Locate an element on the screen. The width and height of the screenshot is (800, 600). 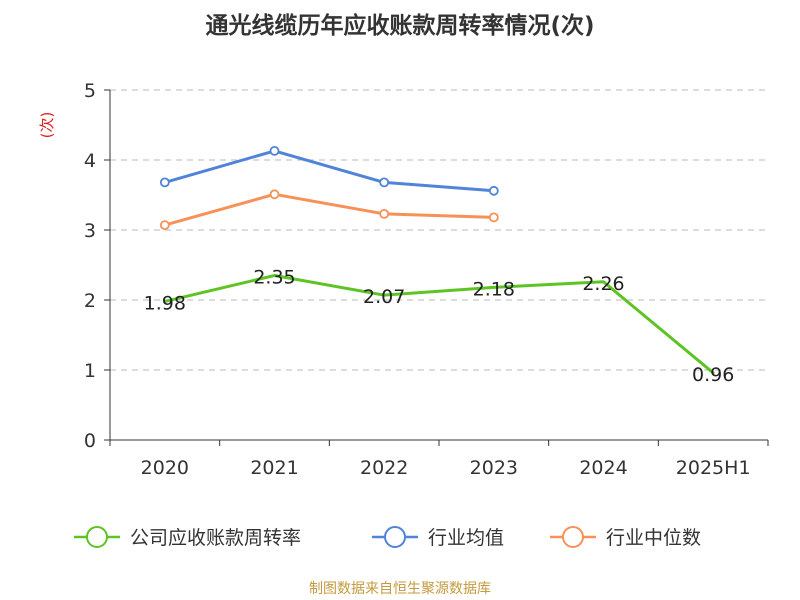
data-label: 2.35 is located at coordinates (274, 278).